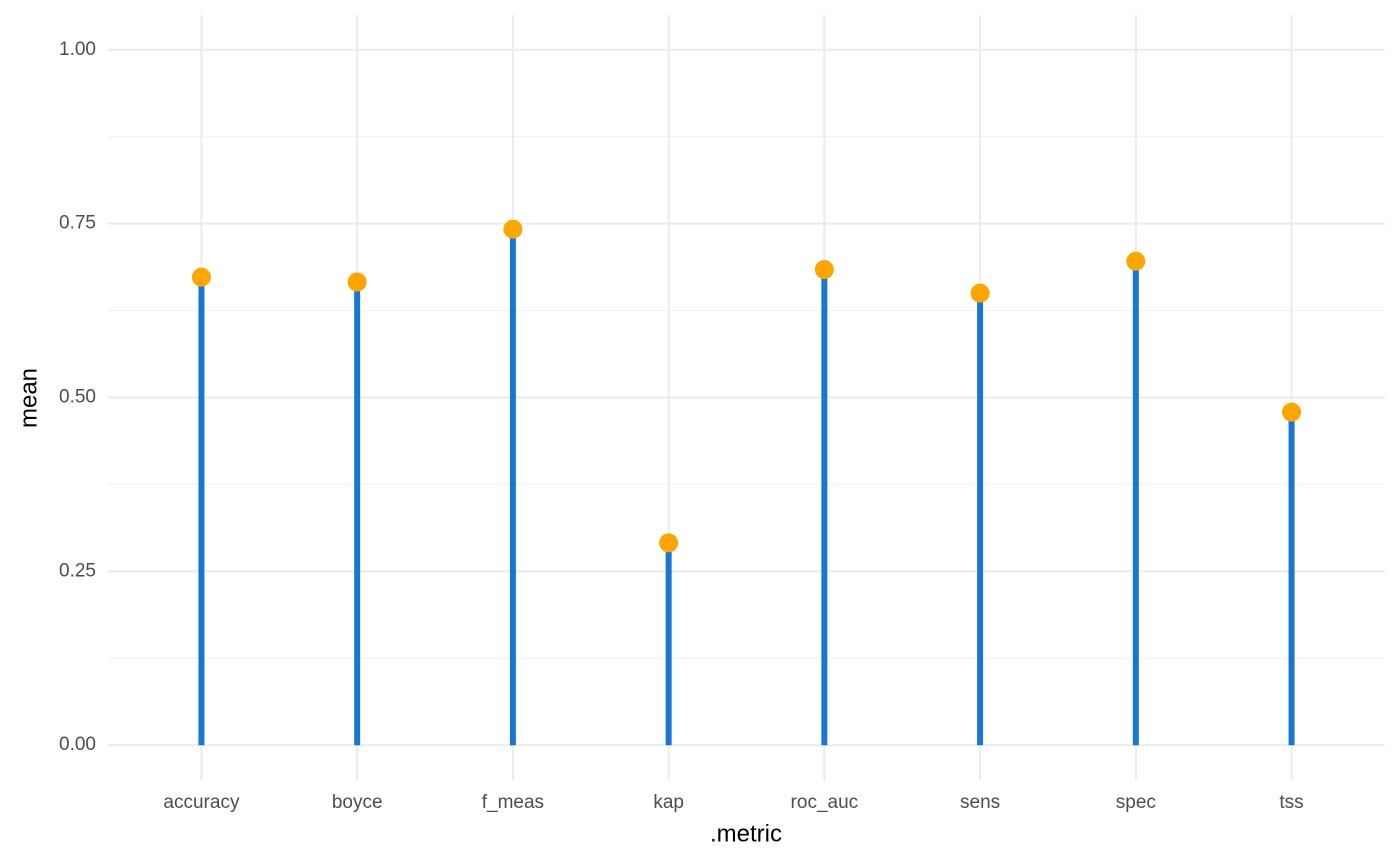 The width and height of the screenshot is (1400, 865). I want to click on x-tick-label: tss, so click(1291, 802).